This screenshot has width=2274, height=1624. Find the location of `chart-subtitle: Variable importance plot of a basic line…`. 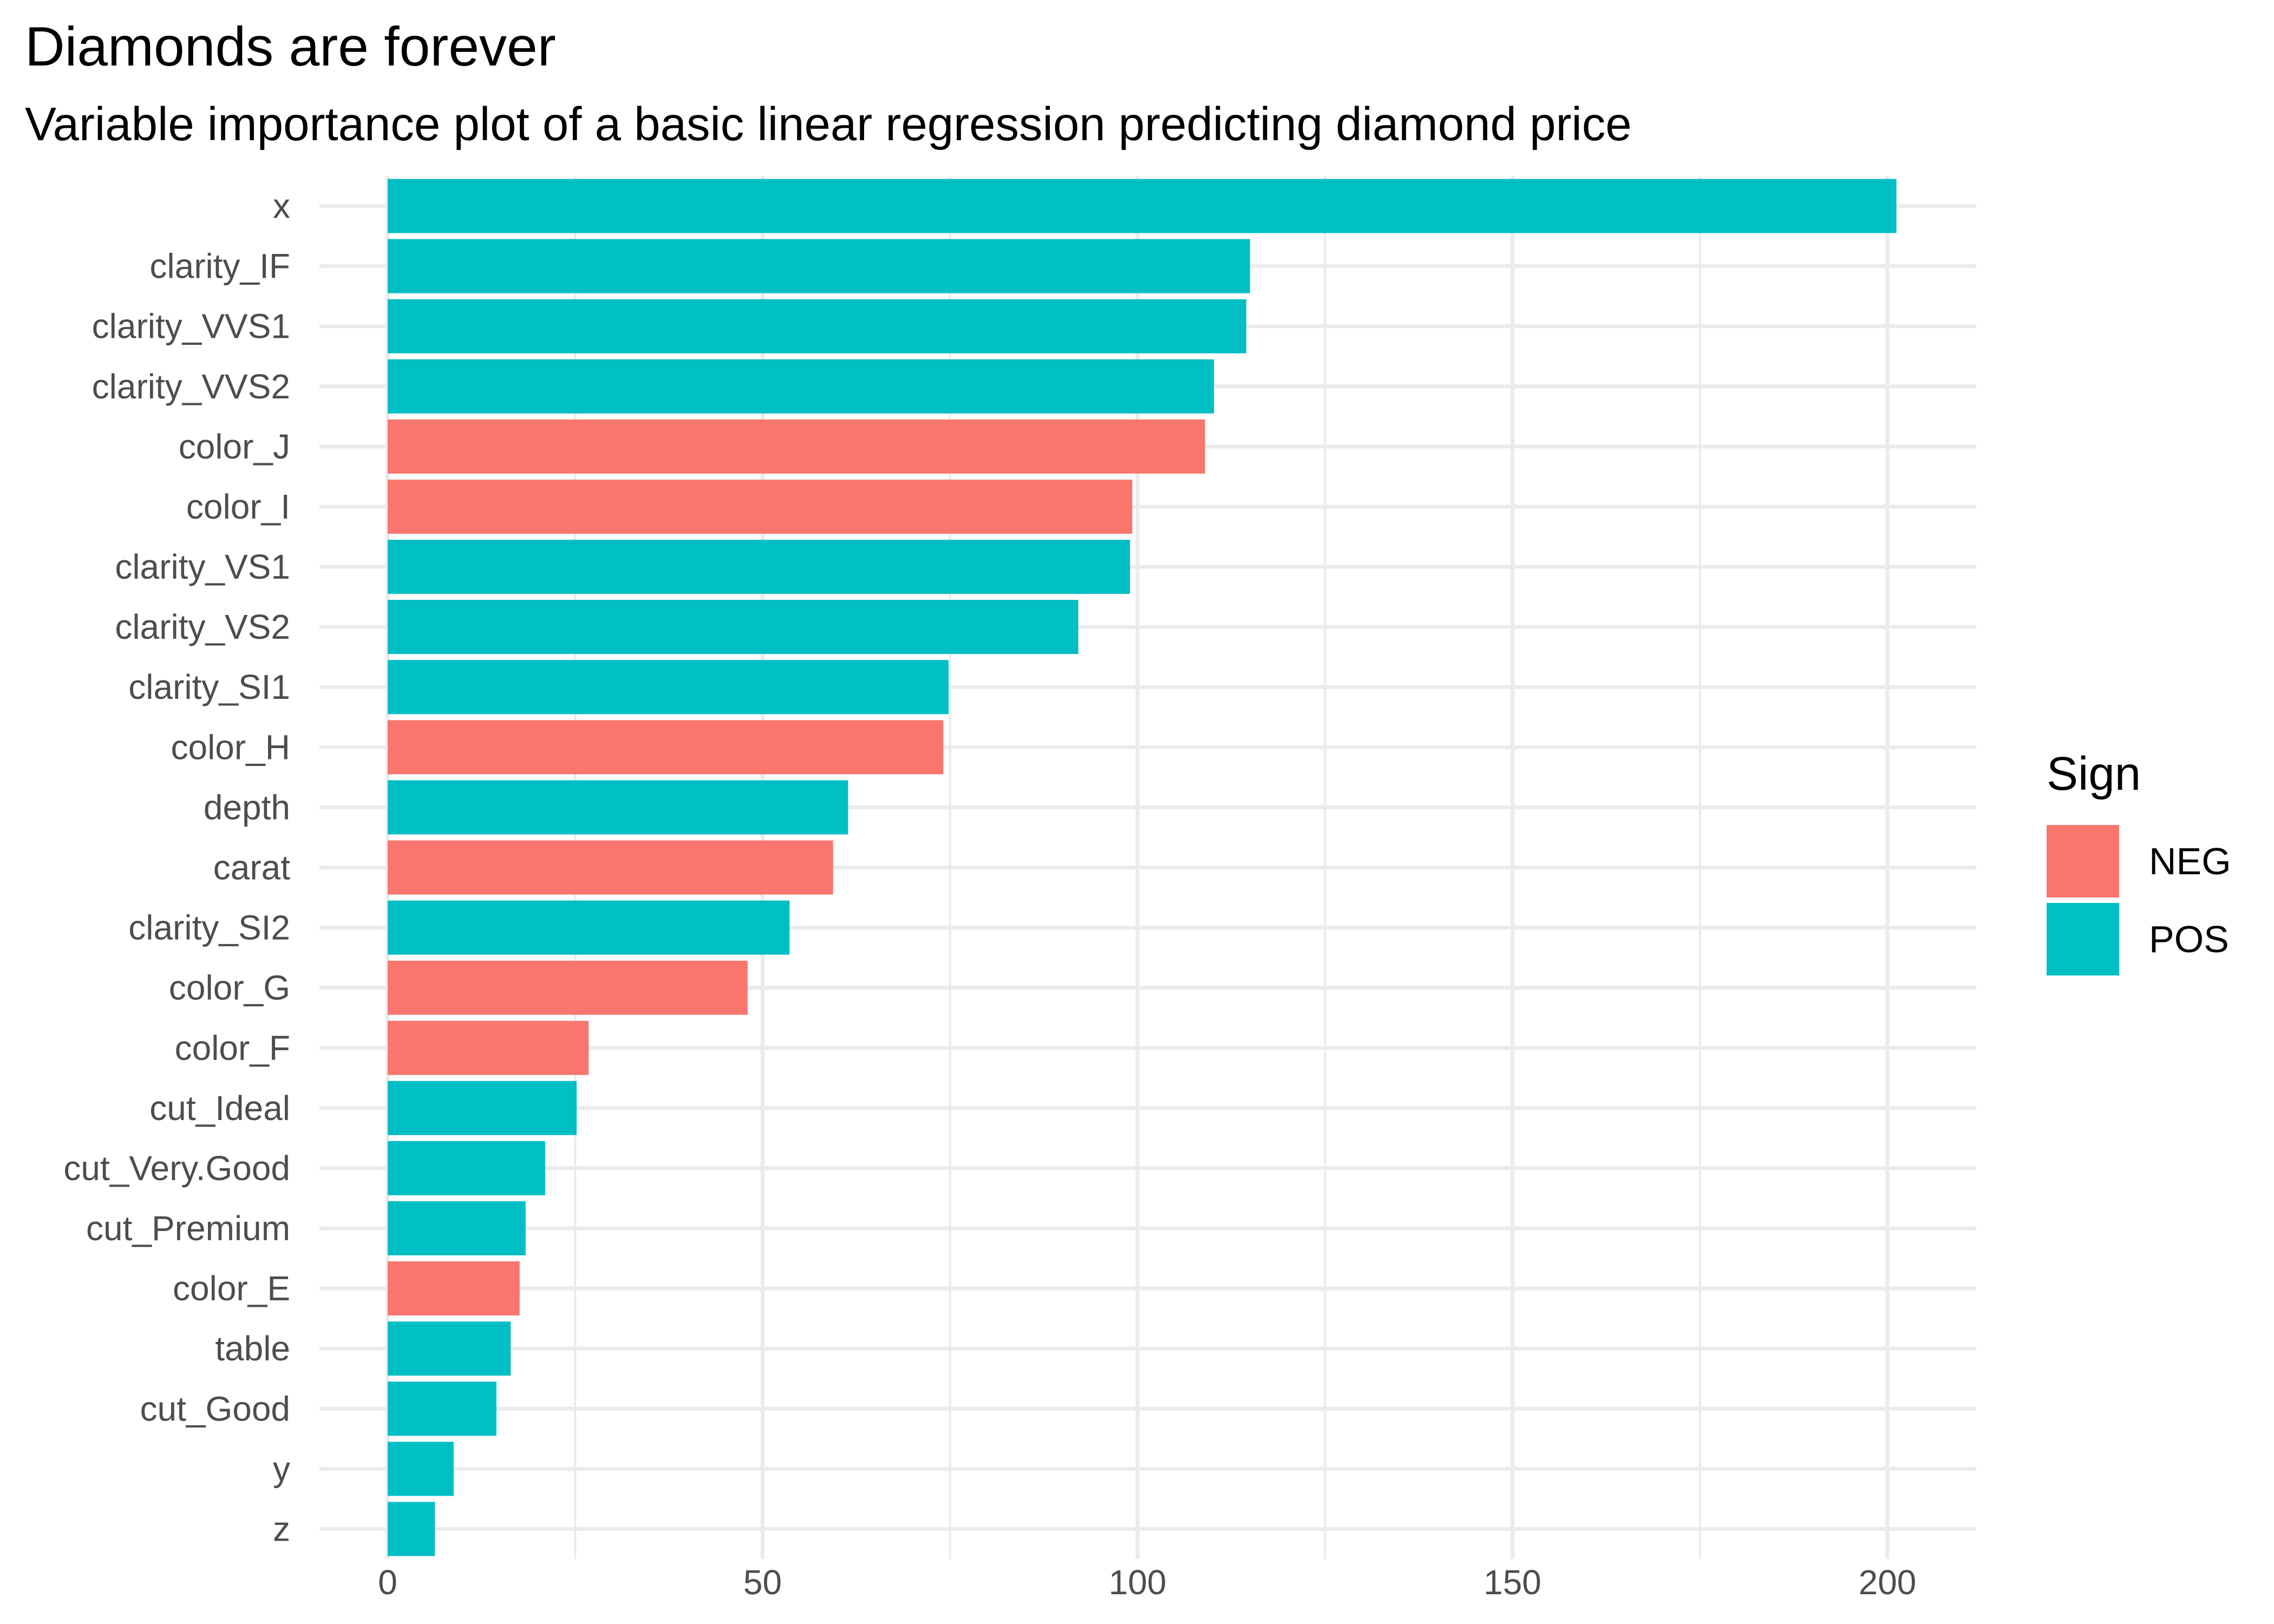

chart-subtitle: Variable importance plot of a basic line… is located at coordinates (829, 124).